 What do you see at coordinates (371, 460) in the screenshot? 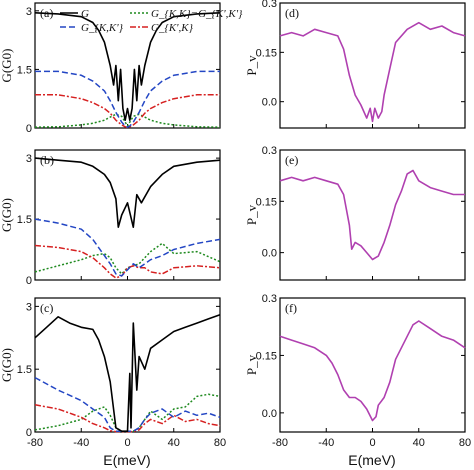
I see `x-axis-label-right: E(meV)` at bounding box center [371, 460].